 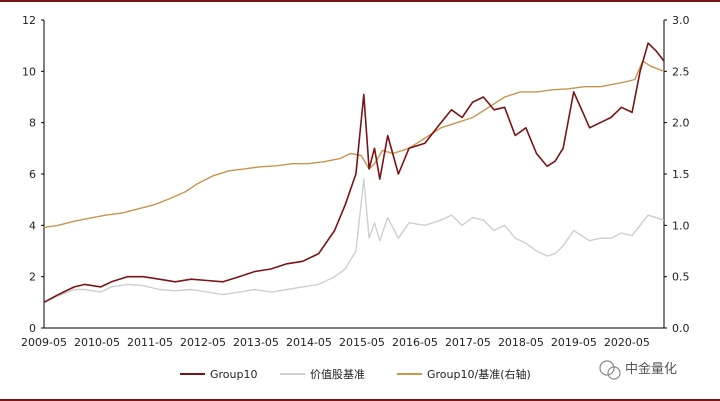 What do you see at coordinates (468, 342) in the screenshot?
I see `x-tick-label: 2017-05` at bounding box center [468, 342].